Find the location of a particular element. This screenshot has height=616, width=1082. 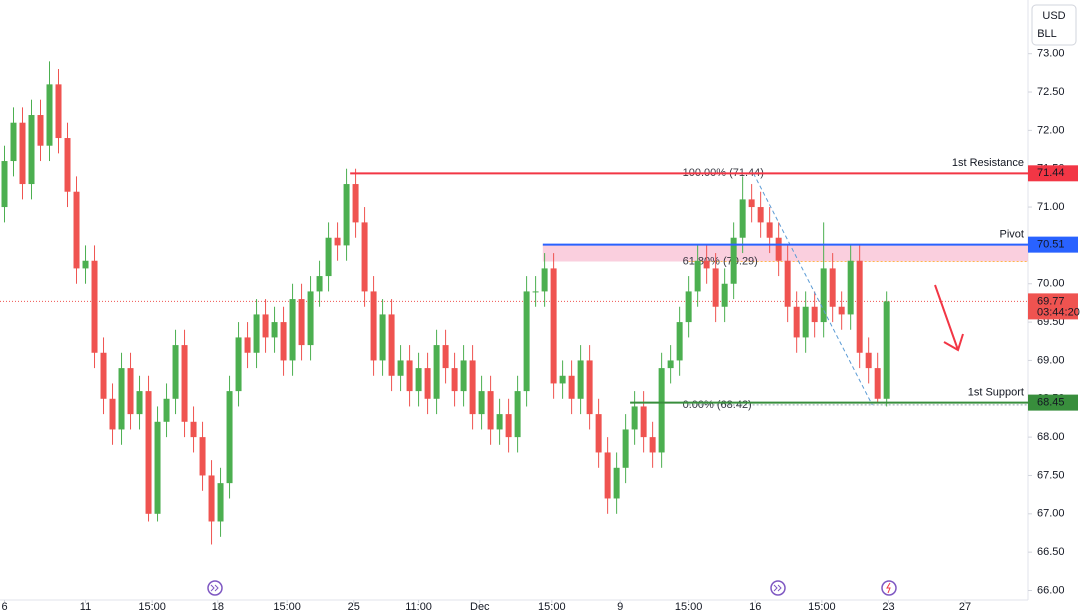

last-price: 69.77 is located at coordinates (1051, 301).